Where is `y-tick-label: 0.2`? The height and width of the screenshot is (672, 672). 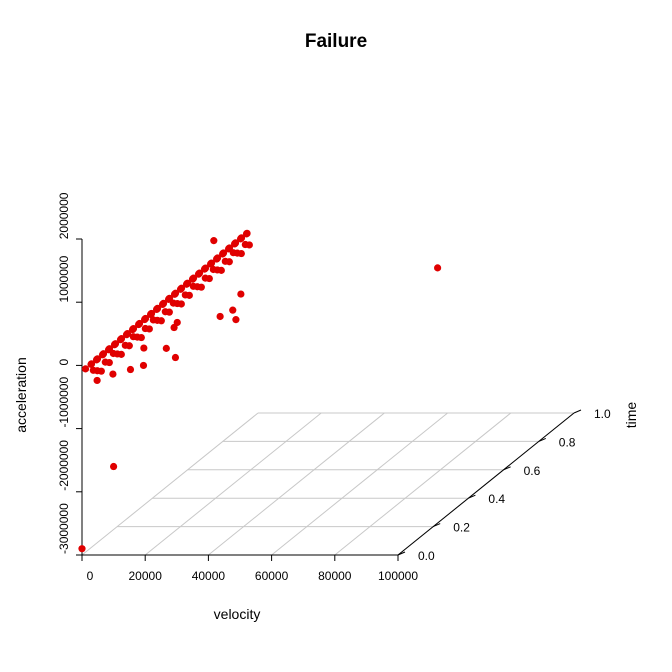
y-tick-label: 0.2 is located at coordinates (461, 528).